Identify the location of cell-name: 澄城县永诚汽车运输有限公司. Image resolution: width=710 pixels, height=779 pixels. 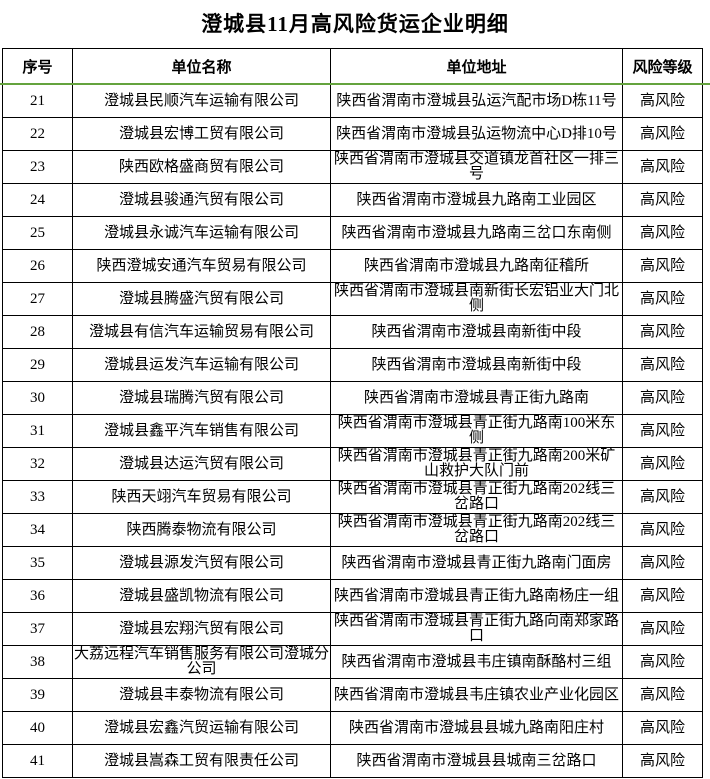
(201, 233).